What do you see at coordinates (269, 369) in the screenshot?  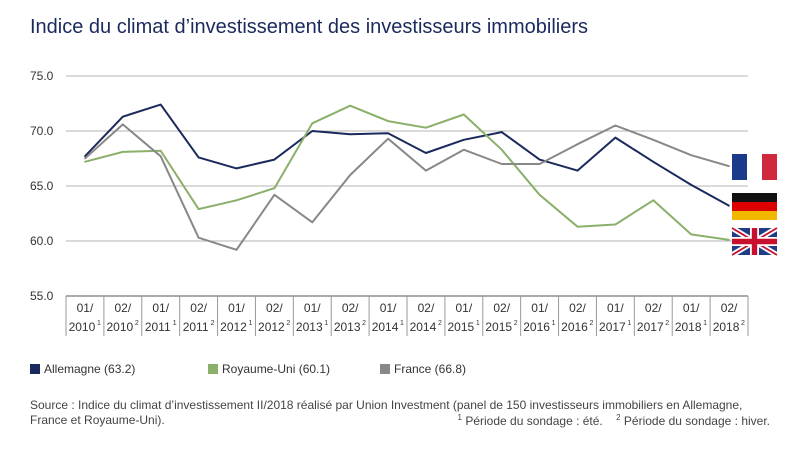 I see `legend-item-royaume-uni: Royaume-Uni (60.1)` at bounding box center [269, 369].